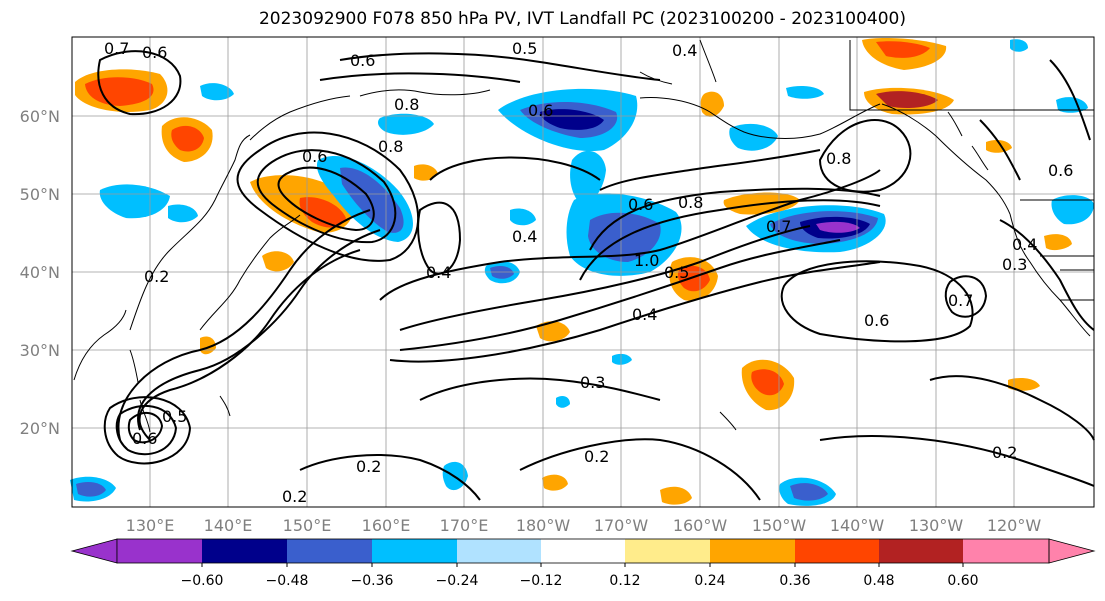  What do you see at coordinates (40, 428) in the screenshot?
I see `lat-label: 20°N` at bounding box center [40, 428].